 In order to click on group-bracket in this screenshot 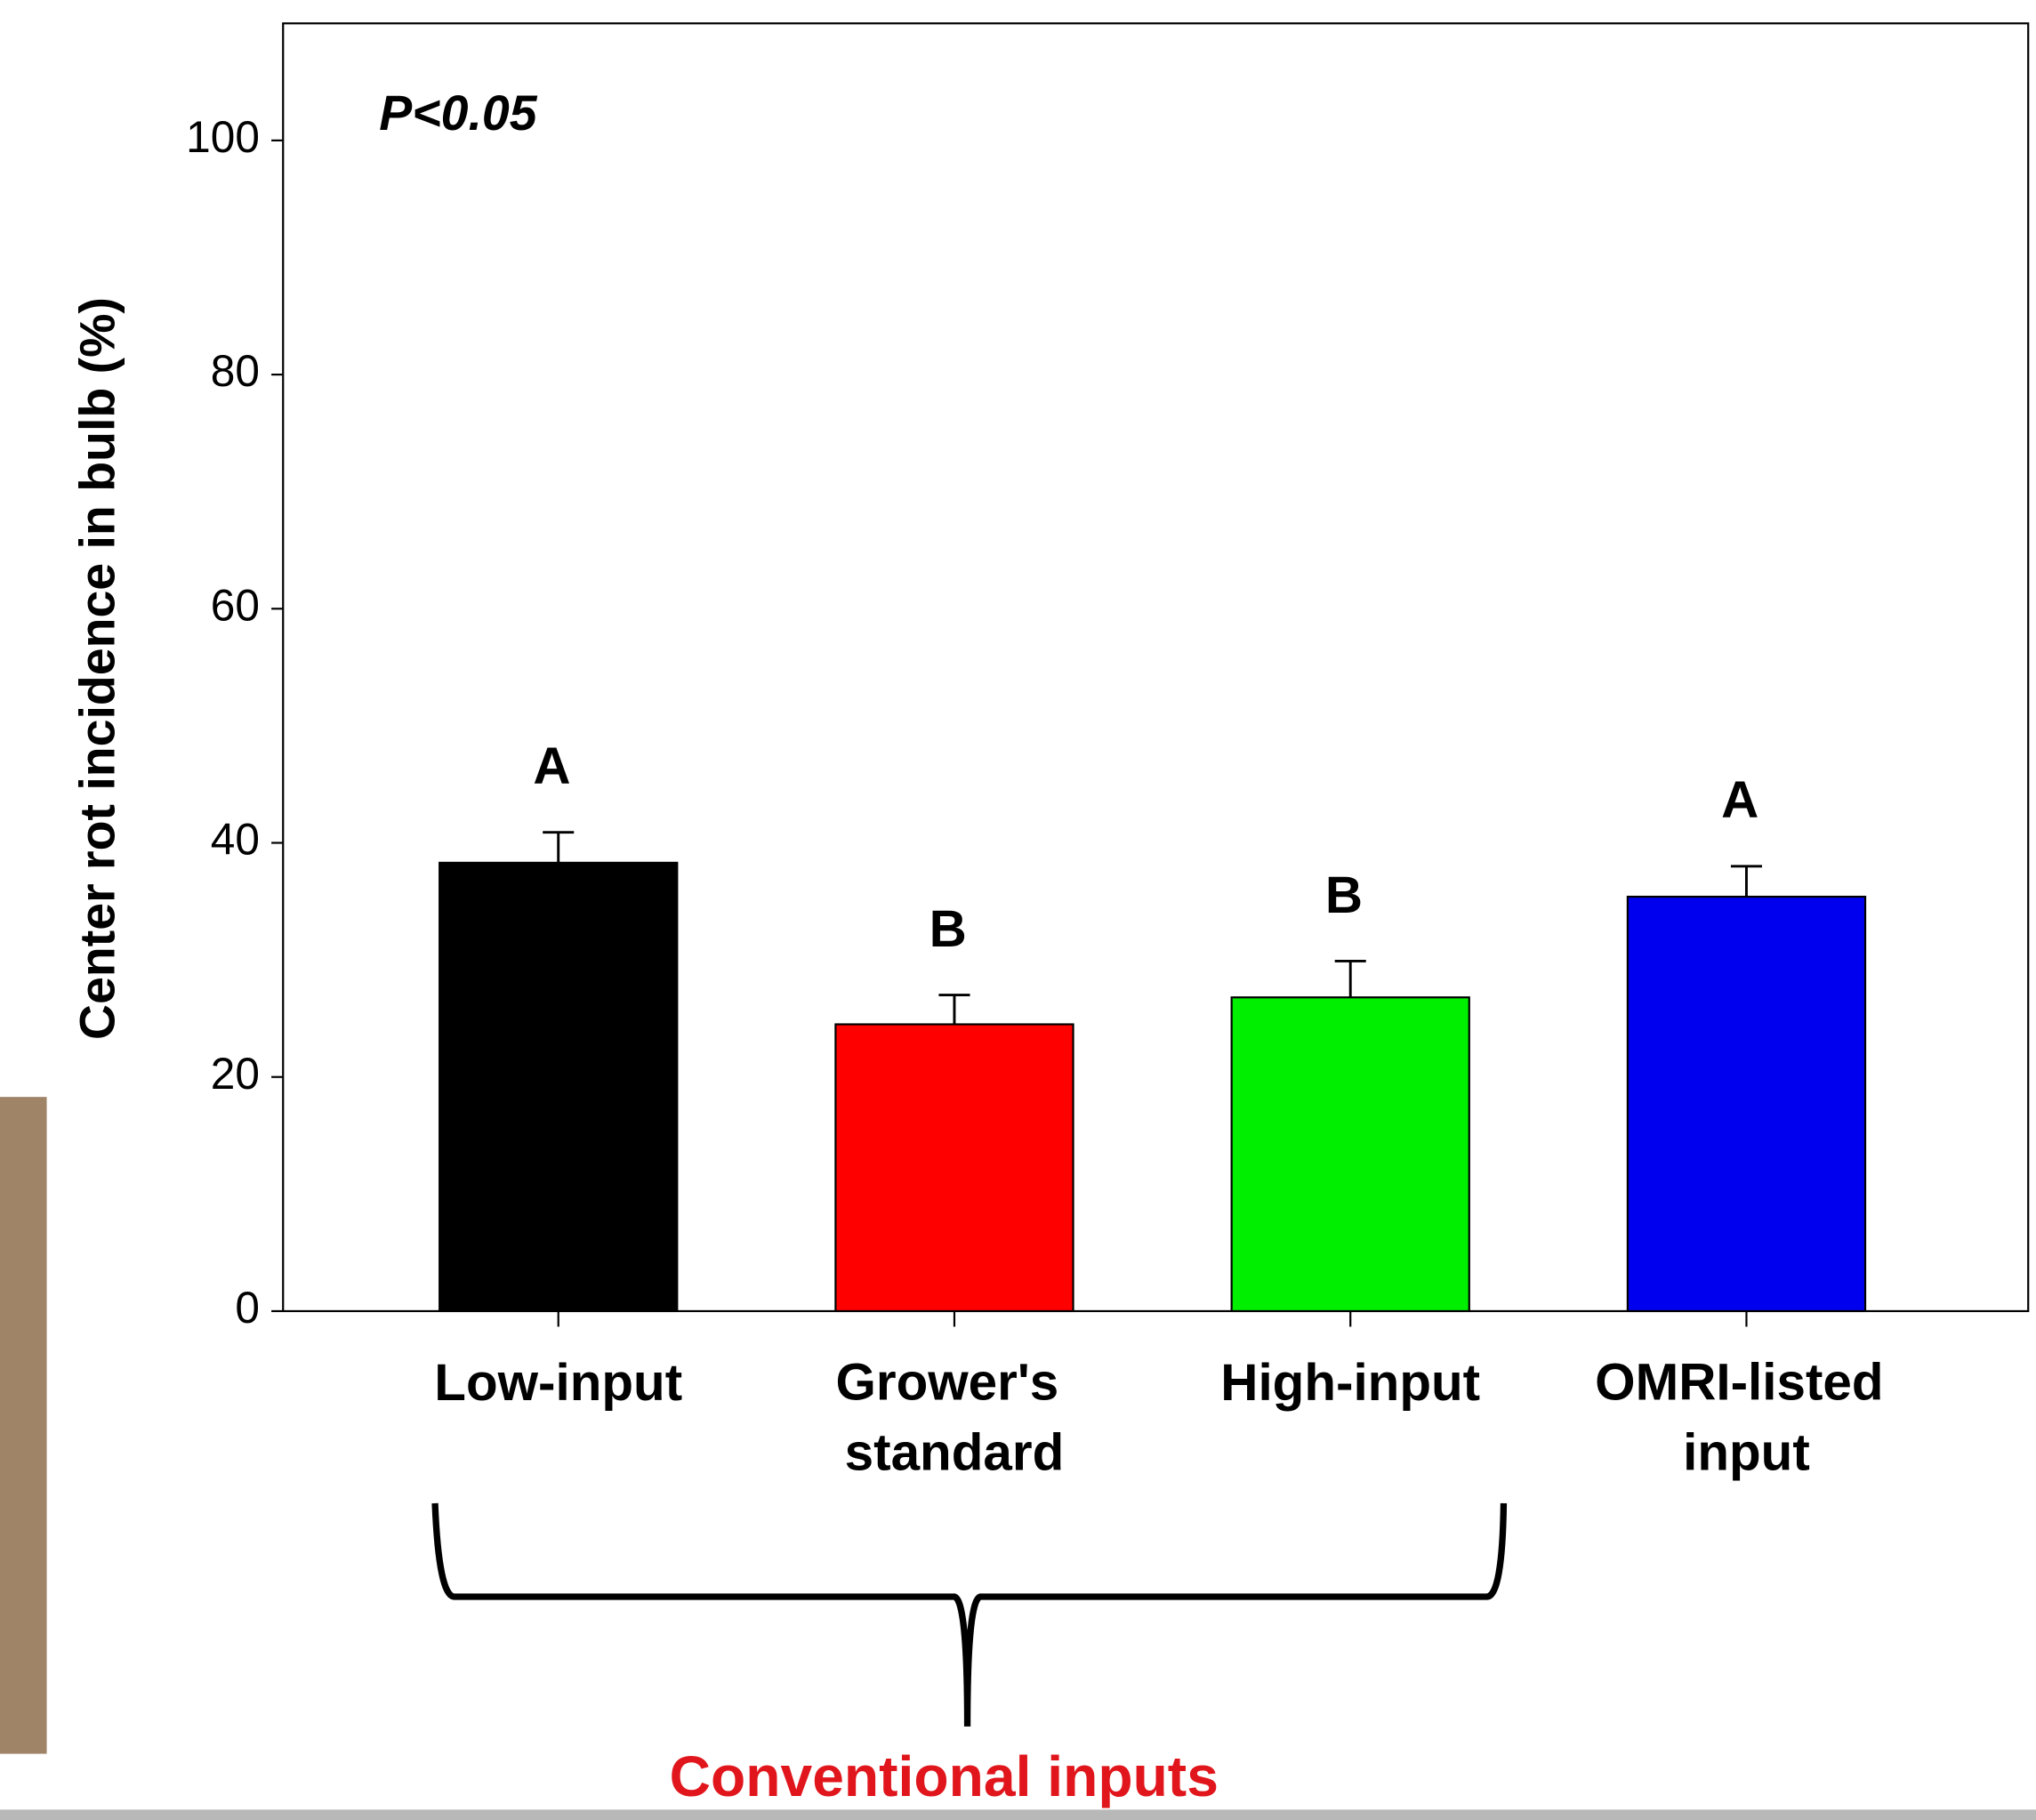, I will do `click(969, 1614)`.